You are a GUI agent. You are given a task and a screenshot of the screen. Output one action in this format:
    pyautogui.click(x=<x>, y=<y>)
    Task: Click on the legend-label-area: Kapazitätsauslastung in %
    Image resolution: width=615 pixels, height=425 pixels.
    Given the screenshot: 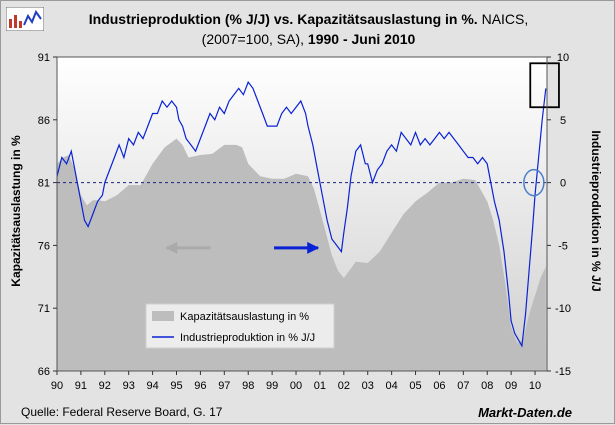 What is the action you would take?
    pyautogui.click(x=244, y=317)
    